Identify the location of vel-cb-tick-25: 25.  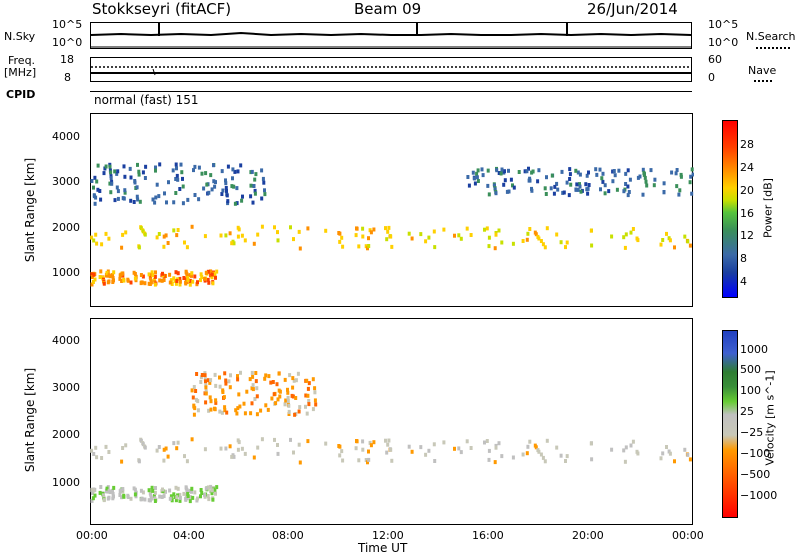
(747, 411).